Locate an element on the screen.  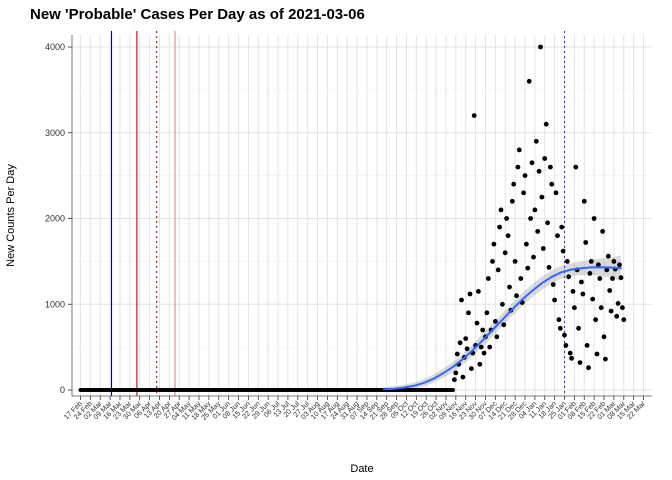
zero-run-points is located at coordinates (266, 390).